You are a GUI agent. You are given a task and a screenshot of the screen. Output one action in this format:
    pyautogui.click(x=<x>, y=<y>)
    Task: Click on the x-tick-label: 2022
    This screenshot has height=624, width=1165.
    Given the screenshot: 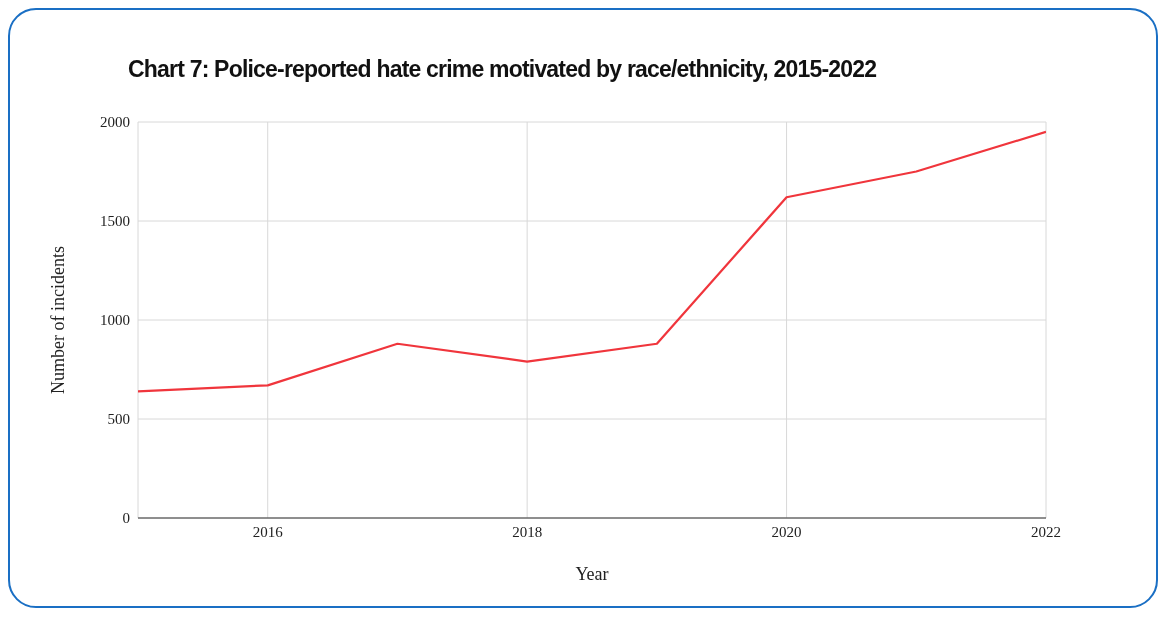 What is the action you would take?
    pyautogui.click(x=1046, y=531)
    